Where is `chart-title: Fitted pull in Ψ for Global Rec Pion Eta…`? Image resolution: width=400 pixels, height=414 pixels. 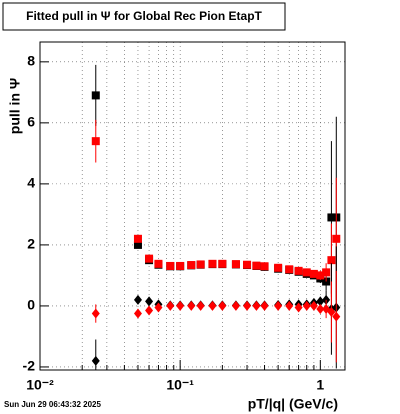
chart-title: Fitted pull in Ψ for Global Rec Pion Eta… is located at coordinates (144, 16).